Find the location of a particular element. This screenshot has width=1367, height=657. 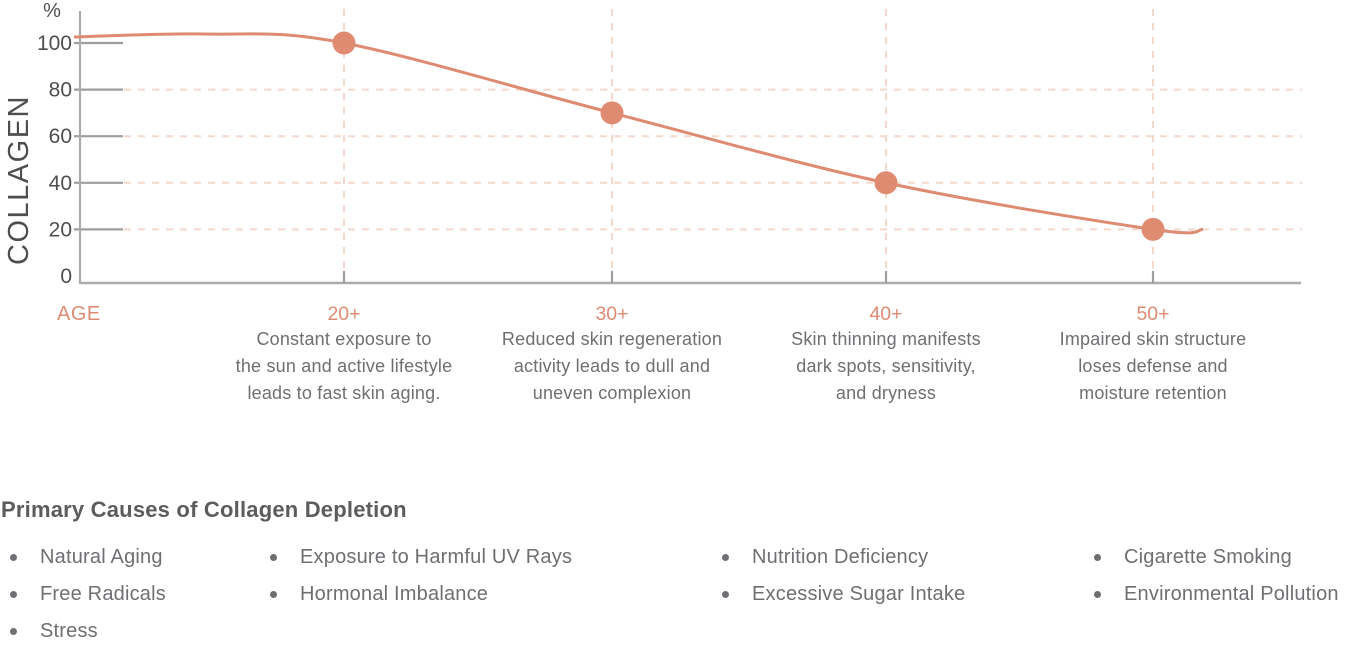

data-point-40+ is located at coordinates (886, 183).